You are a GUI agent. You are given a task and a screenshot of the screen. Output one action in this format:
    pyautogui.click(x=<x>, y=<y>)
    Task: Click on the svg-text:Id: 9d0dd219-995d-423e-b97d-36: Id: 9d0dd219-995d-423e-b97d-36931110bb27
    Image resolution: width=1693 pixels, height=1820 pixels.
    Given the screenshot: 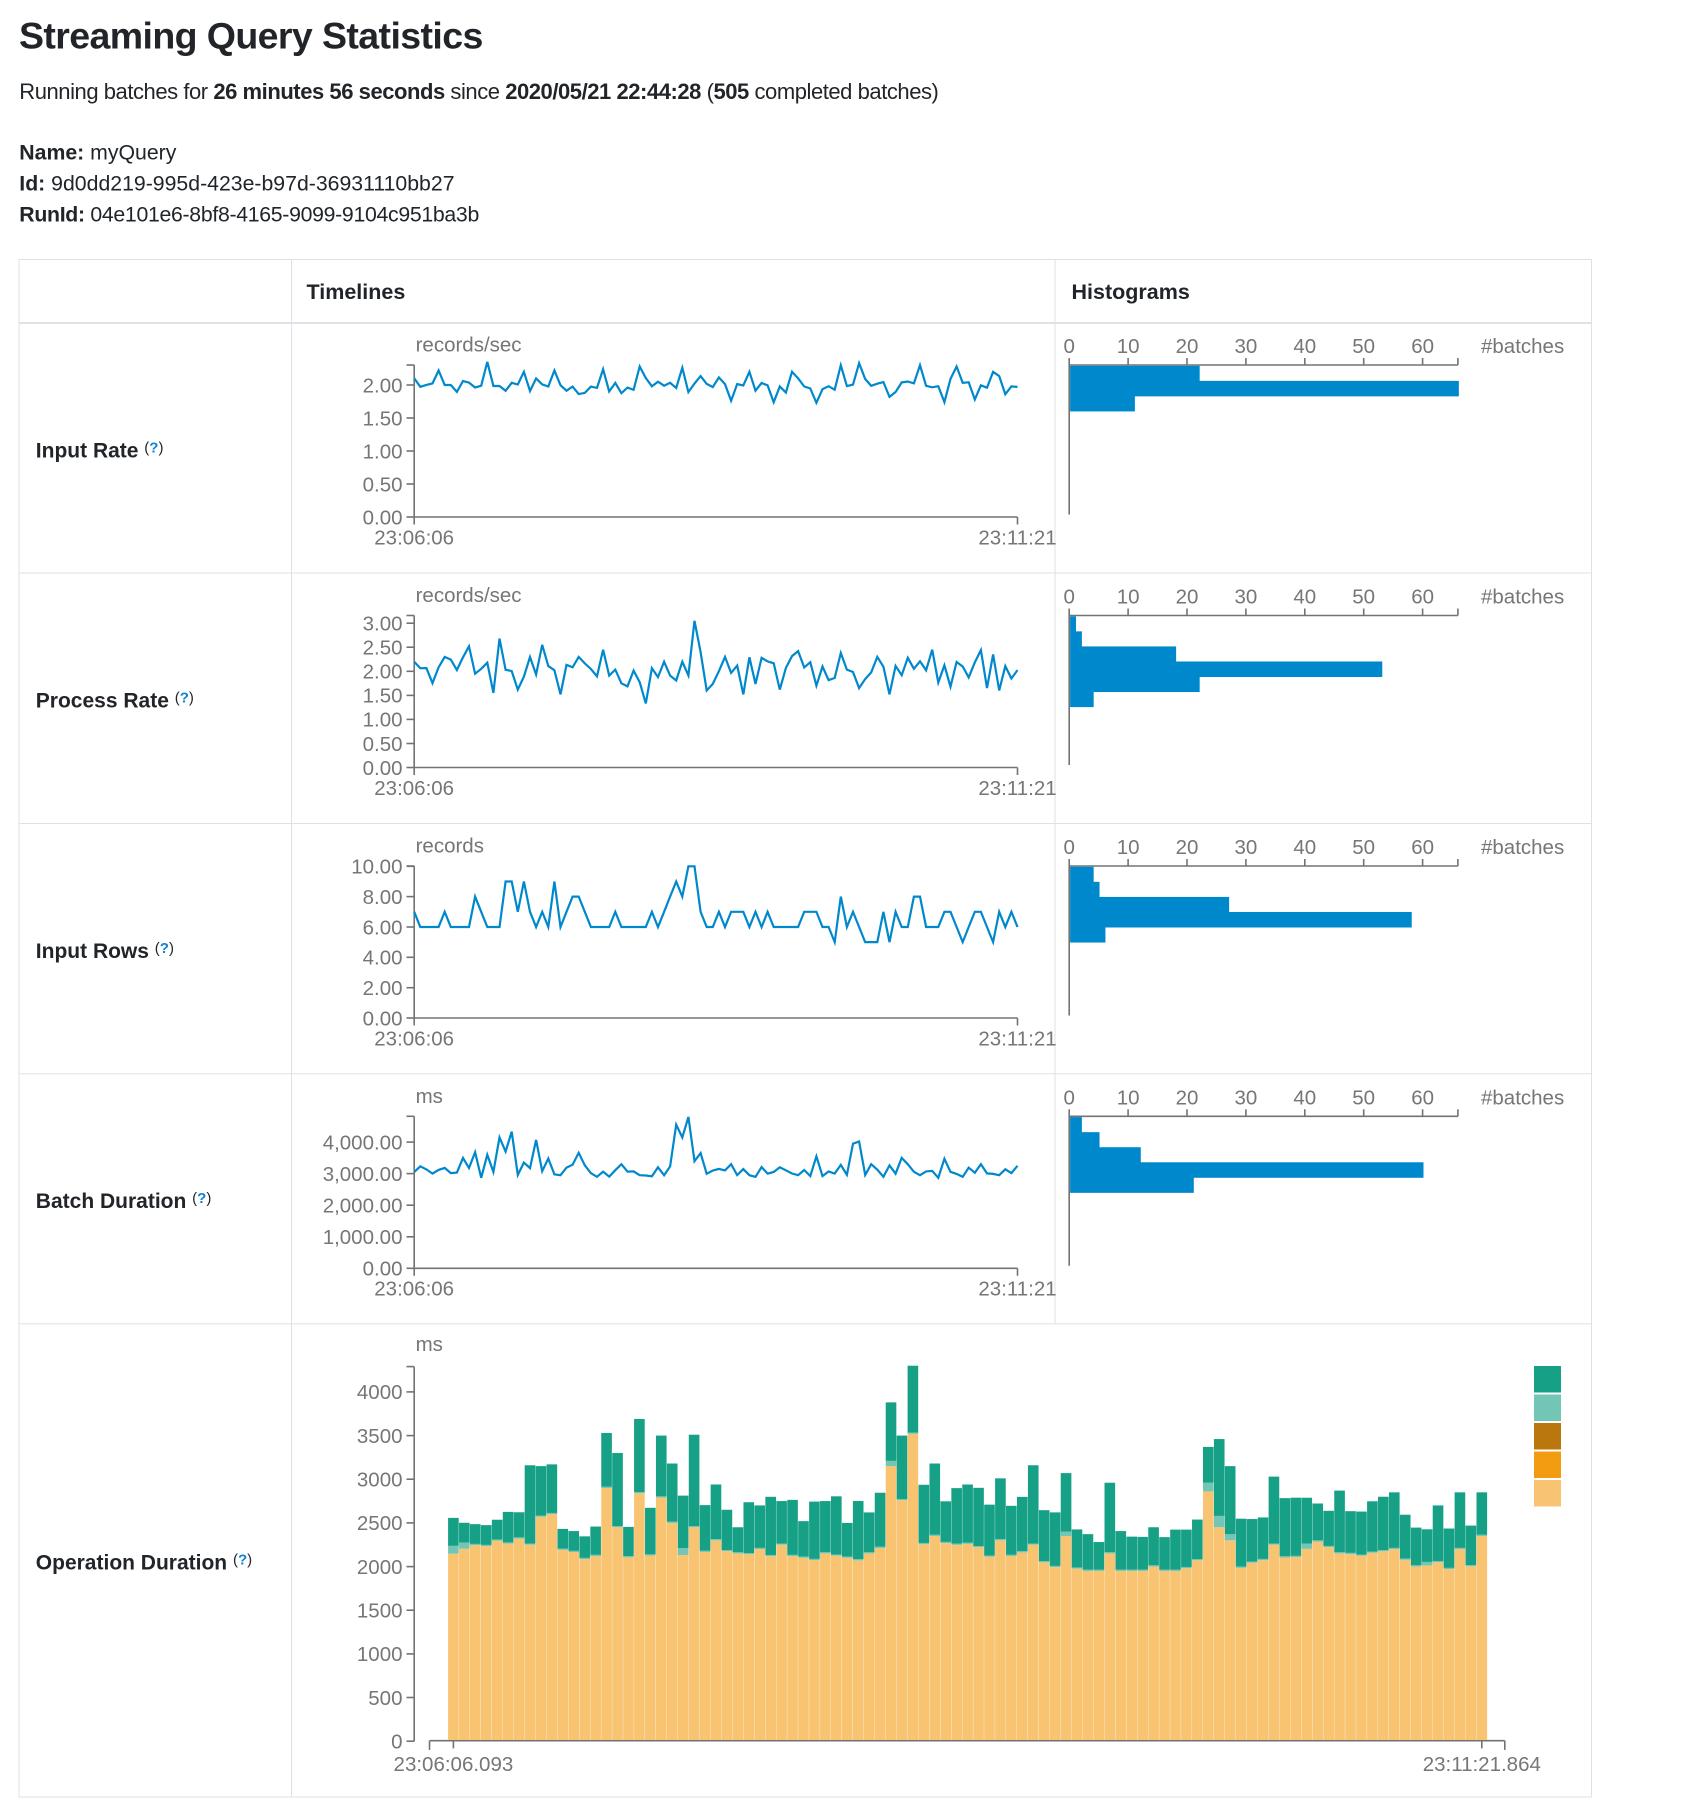 What is the action you would take?
    pyautogui.click(x=236, y=184)
    